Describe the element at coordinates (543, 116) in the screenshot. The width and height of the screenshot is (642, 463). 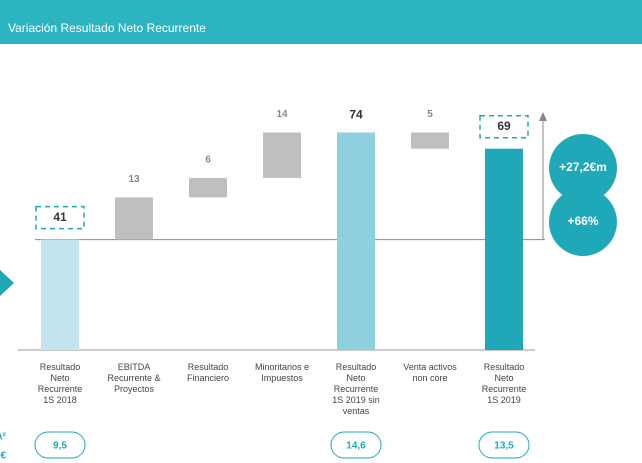
I see `arrow-head` at that location.